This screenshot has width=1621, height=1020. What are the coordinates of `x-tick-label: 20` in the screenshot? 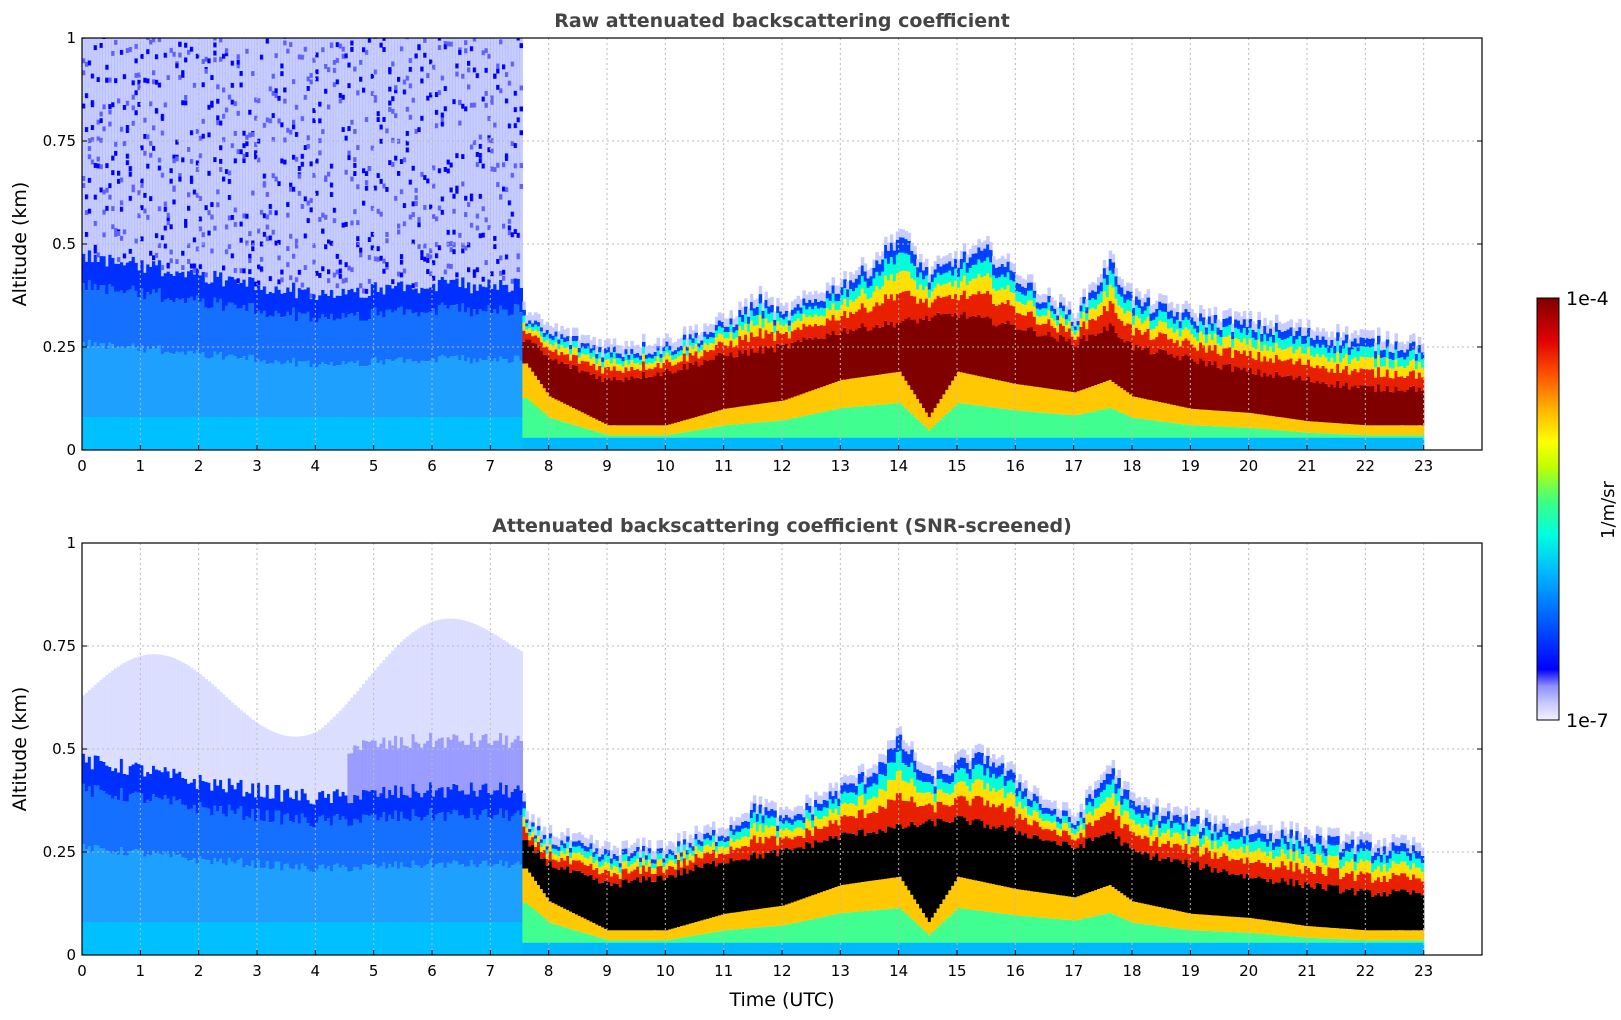 It's located at (1248, 971).